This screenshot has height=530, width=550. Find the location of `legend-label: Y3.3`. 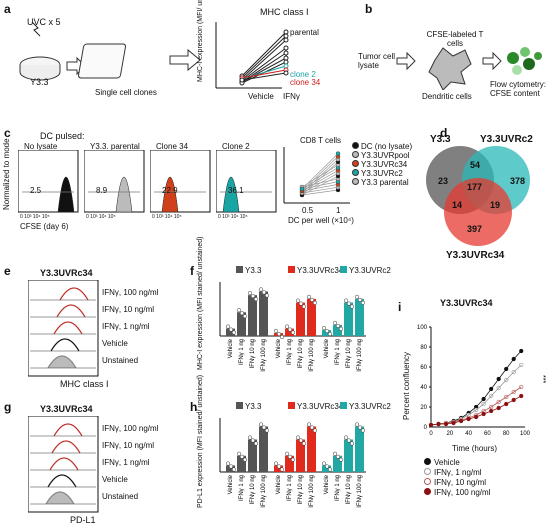

legend-label: Y3.3 is located at coordinates (253, 406).